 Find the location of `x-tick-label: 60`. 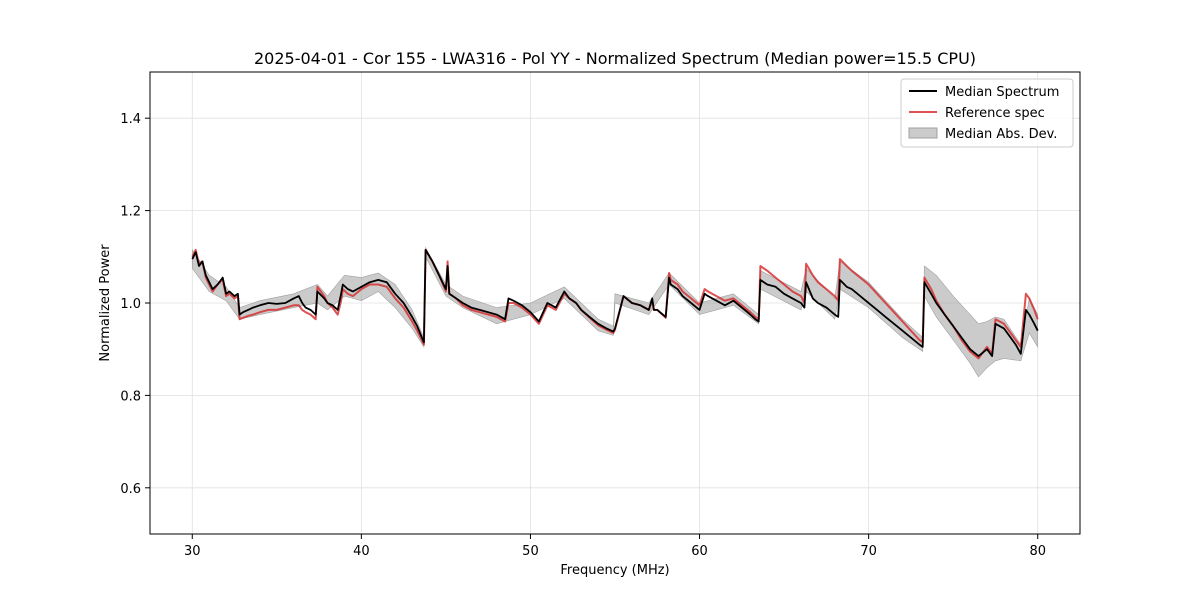

x-tick-label: 60 is located at coordinates (699, 551).